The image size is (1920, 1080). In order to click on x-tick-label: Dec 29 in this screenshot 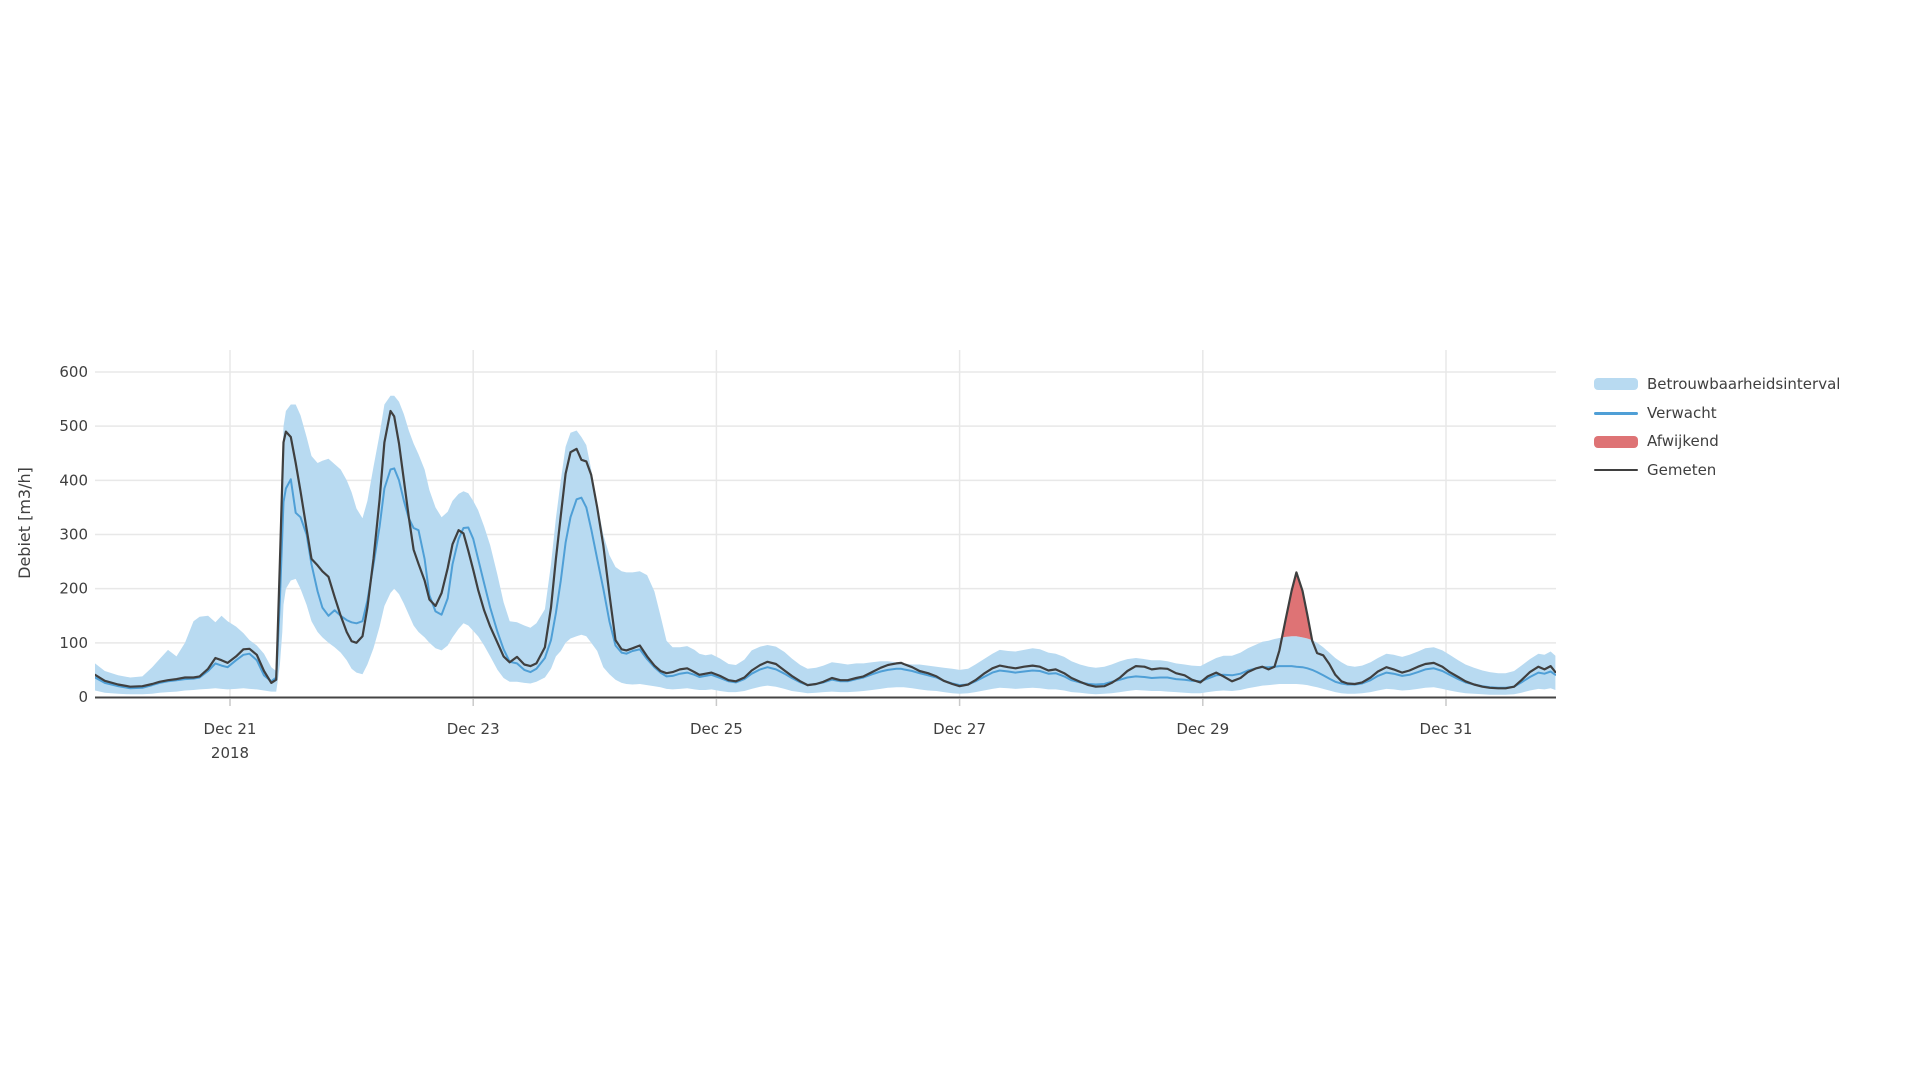, I will do `click(1202, 729)`.